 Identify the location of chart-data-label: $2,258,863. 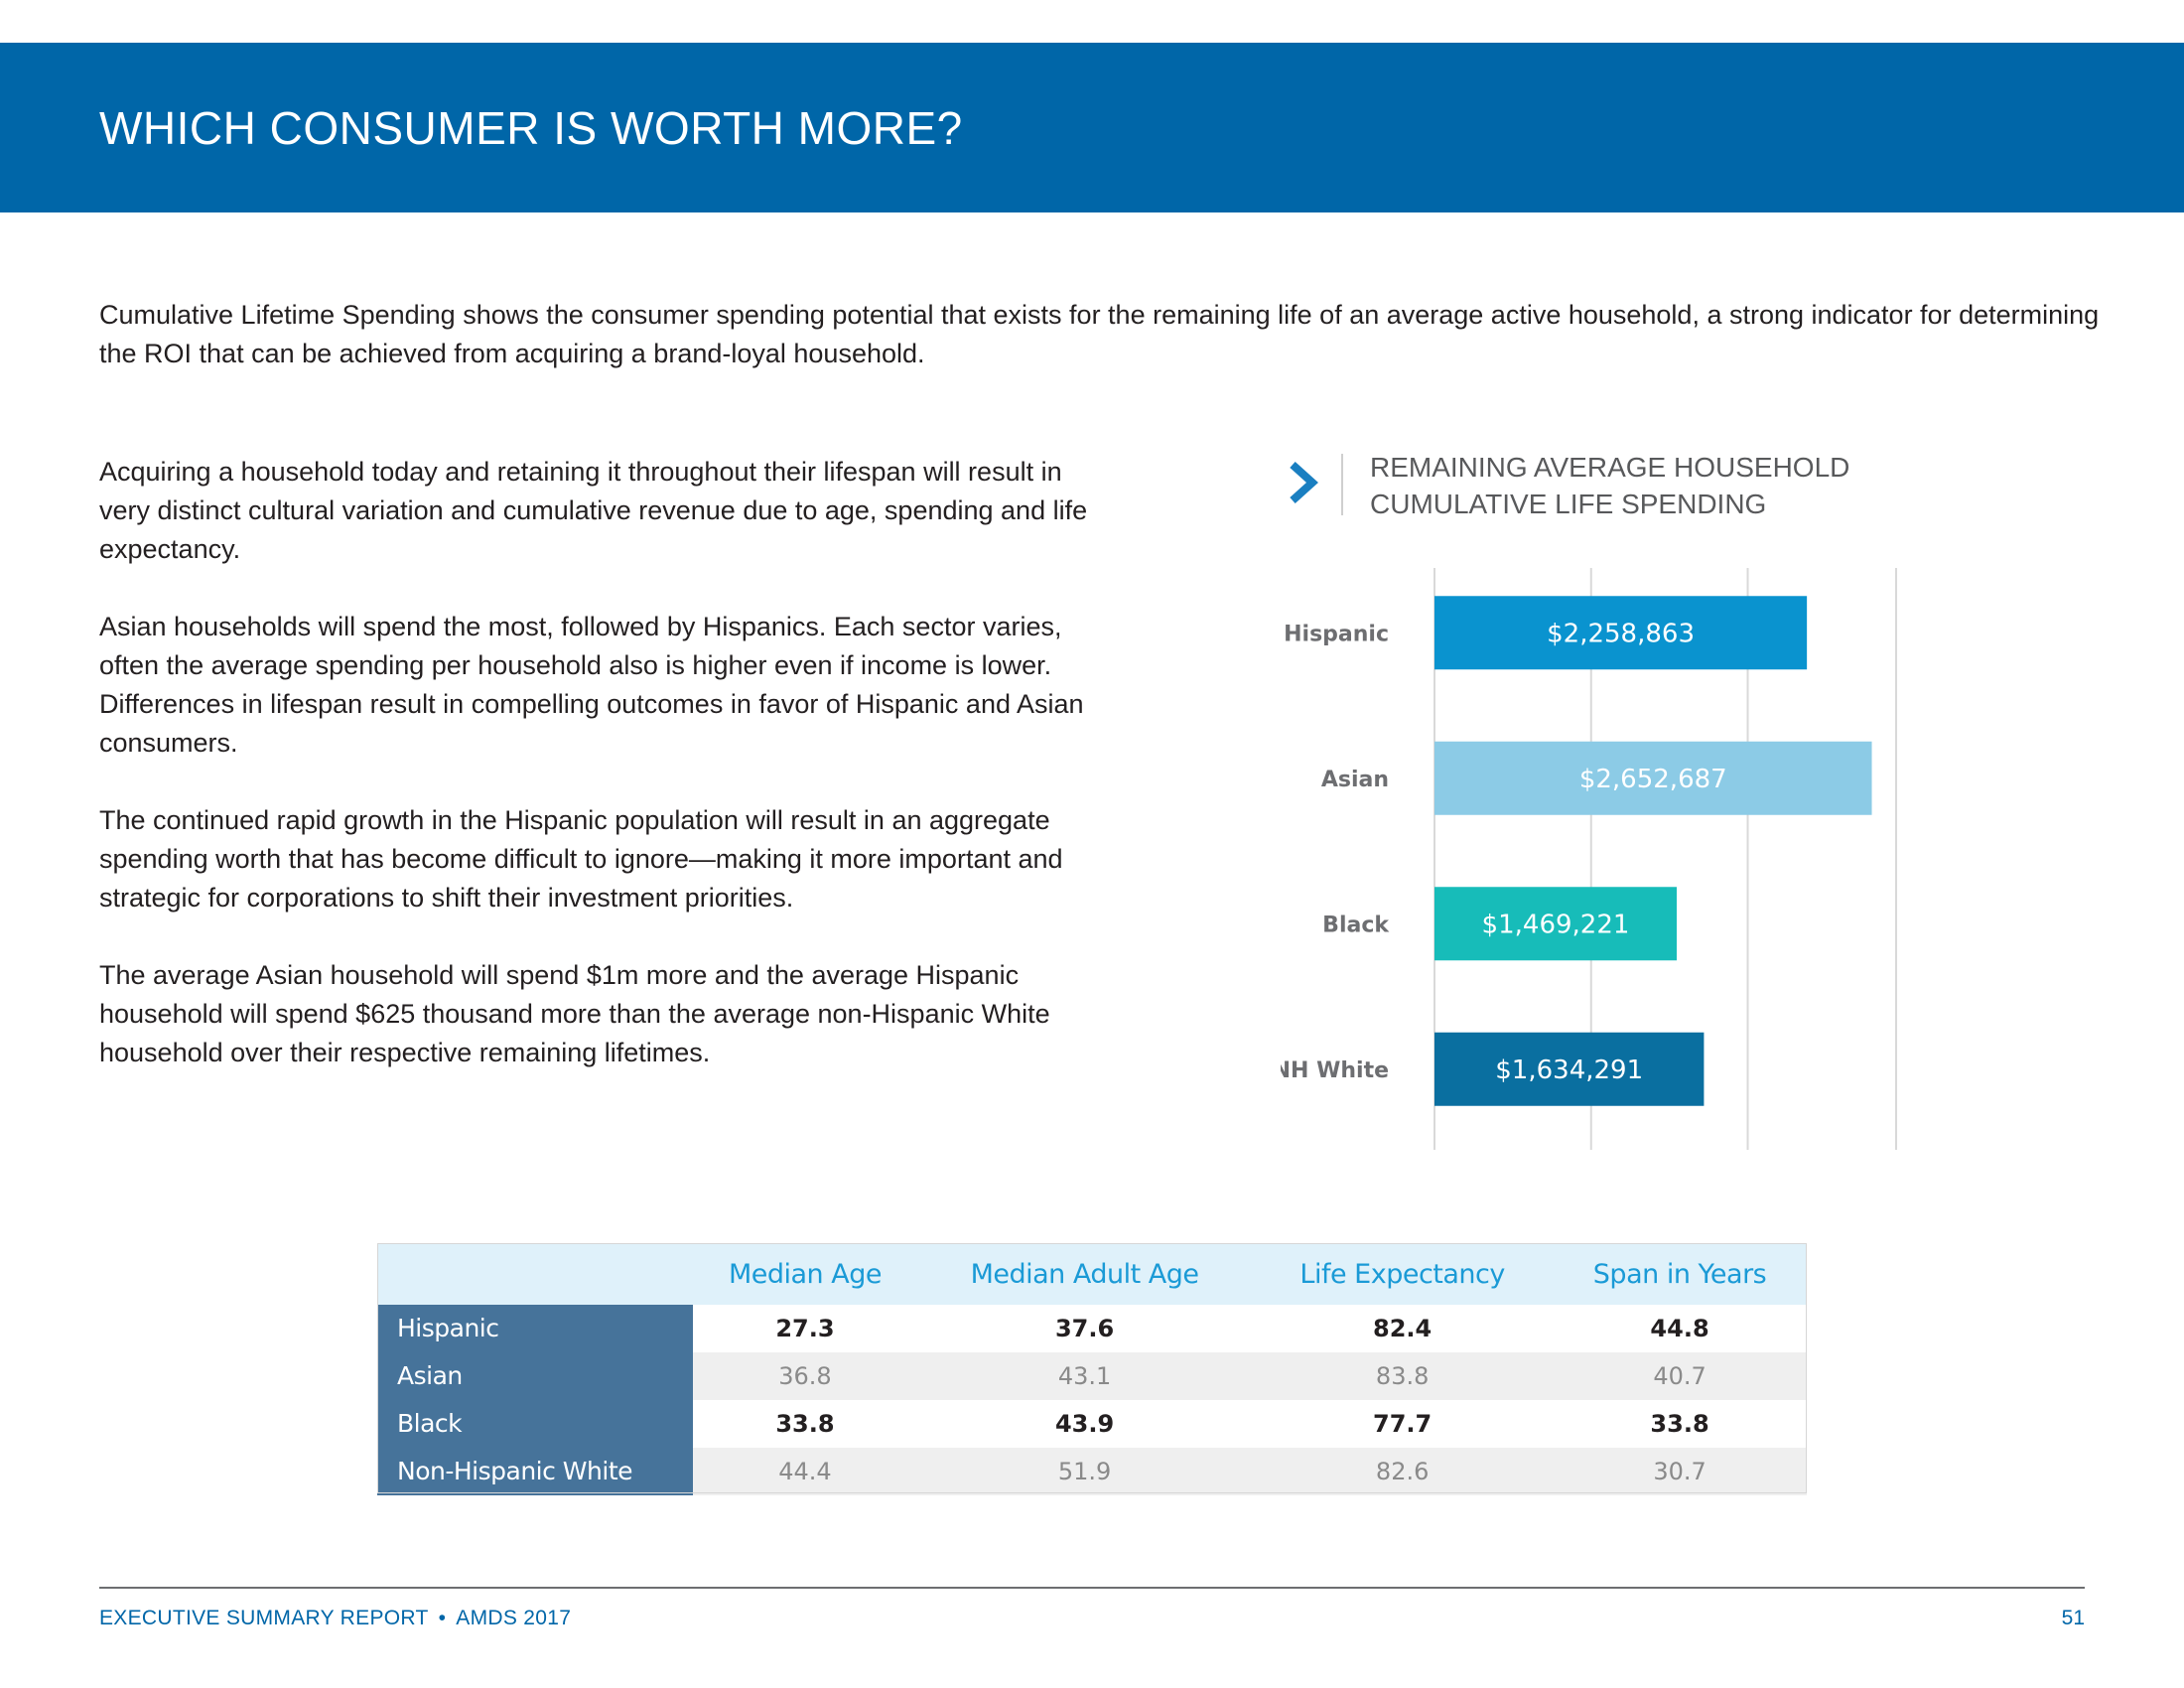
(1621, 633).